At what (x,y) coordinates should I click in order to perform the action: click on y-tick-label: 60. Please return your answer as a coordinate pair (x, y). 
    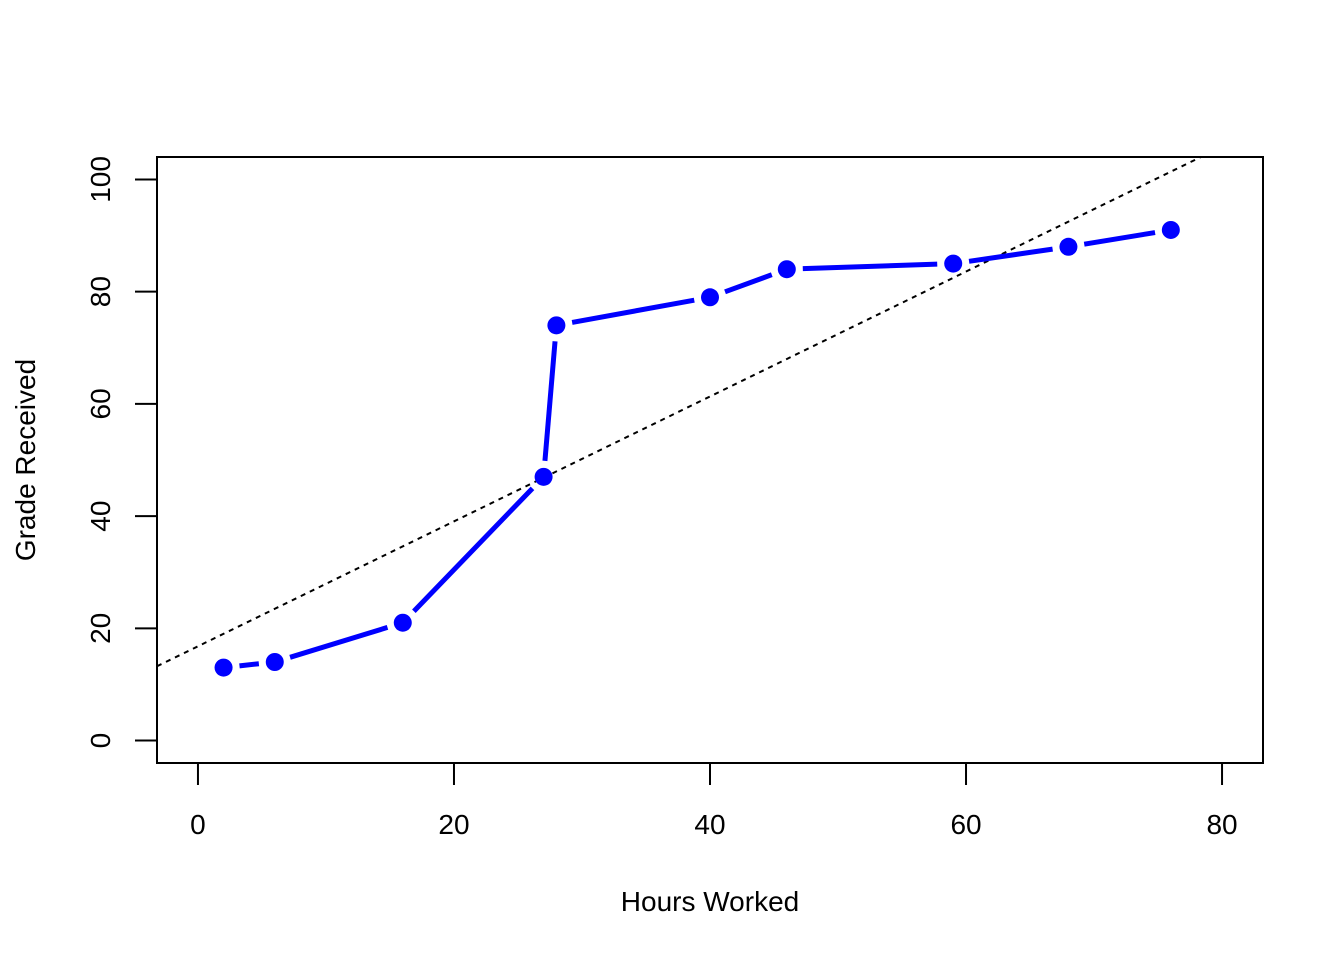
    Looking at the image, I should click on (100, 403).